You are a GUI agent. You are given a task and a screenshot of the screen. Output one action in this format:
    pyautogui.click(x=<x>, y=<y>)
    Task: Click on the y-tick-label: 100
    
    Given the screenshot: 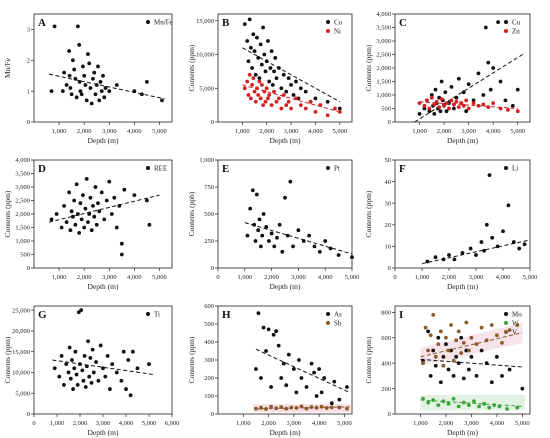 What is the action you would take?
    pyautogui.click(x=209, y=396)
    